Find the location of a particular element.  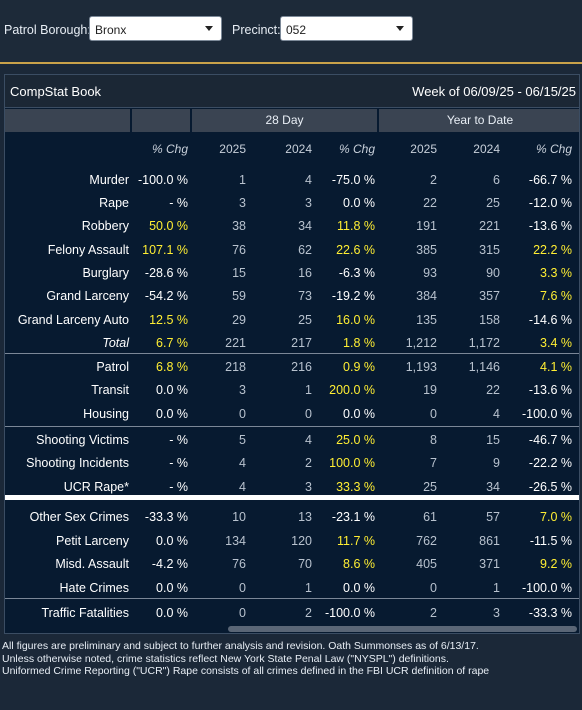

count-cell: 22 is located at coordinates (493, 390).